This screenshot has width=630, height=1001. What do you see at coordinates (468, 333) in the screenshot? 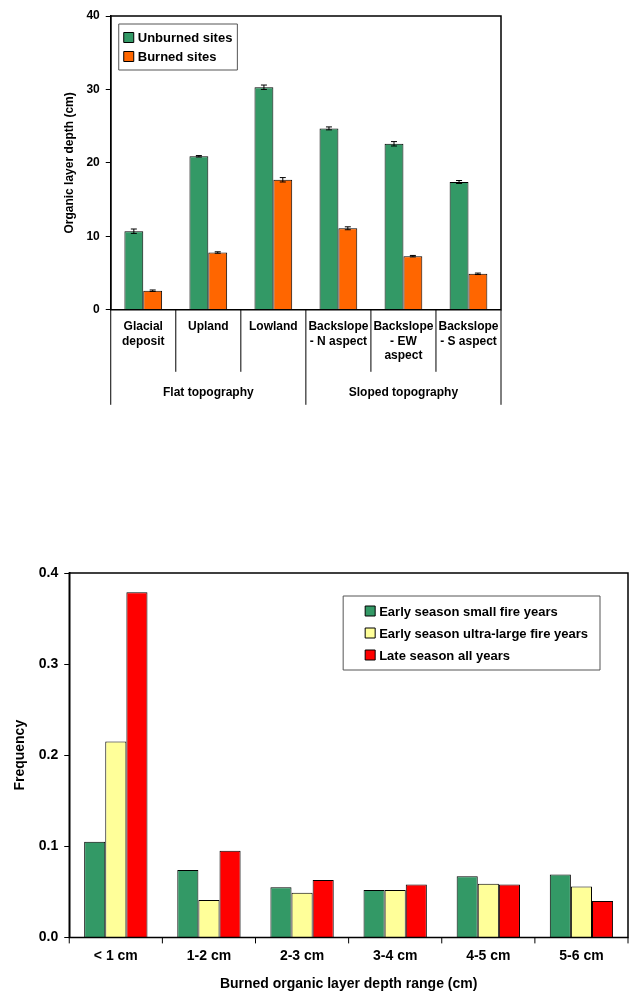
I see `x-tick-label: Backslope - S aspect` at bounding box center [468, 333].